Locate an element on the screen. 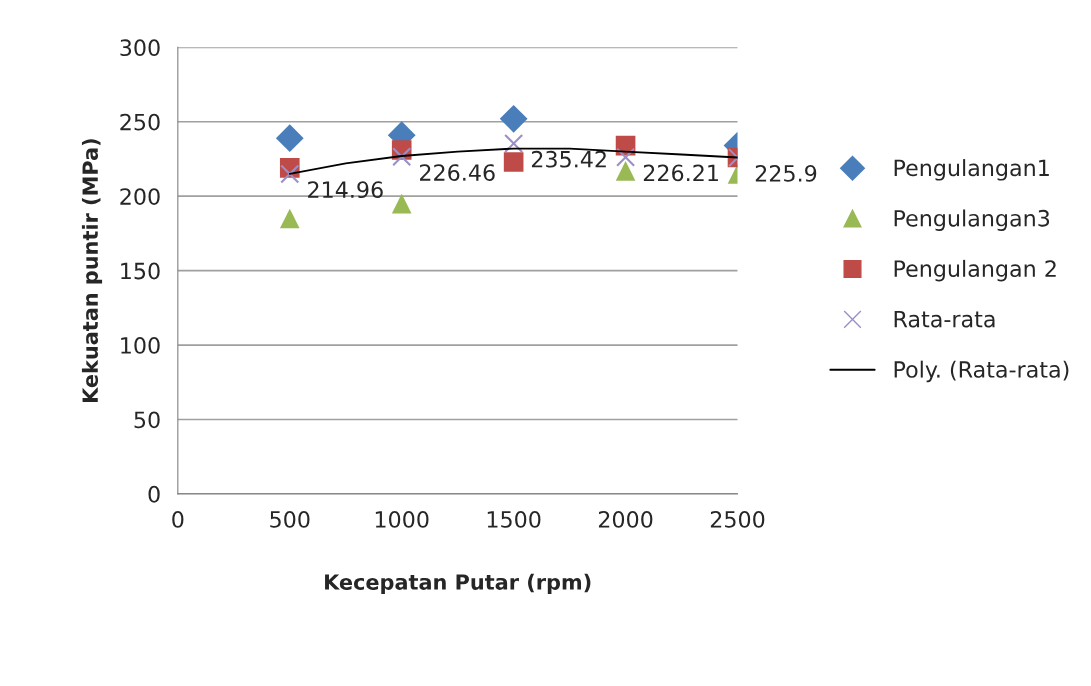 The height and width of the screenshot is (686, 1091). y-tick-label: 250 is located at coordinates (140, 122).